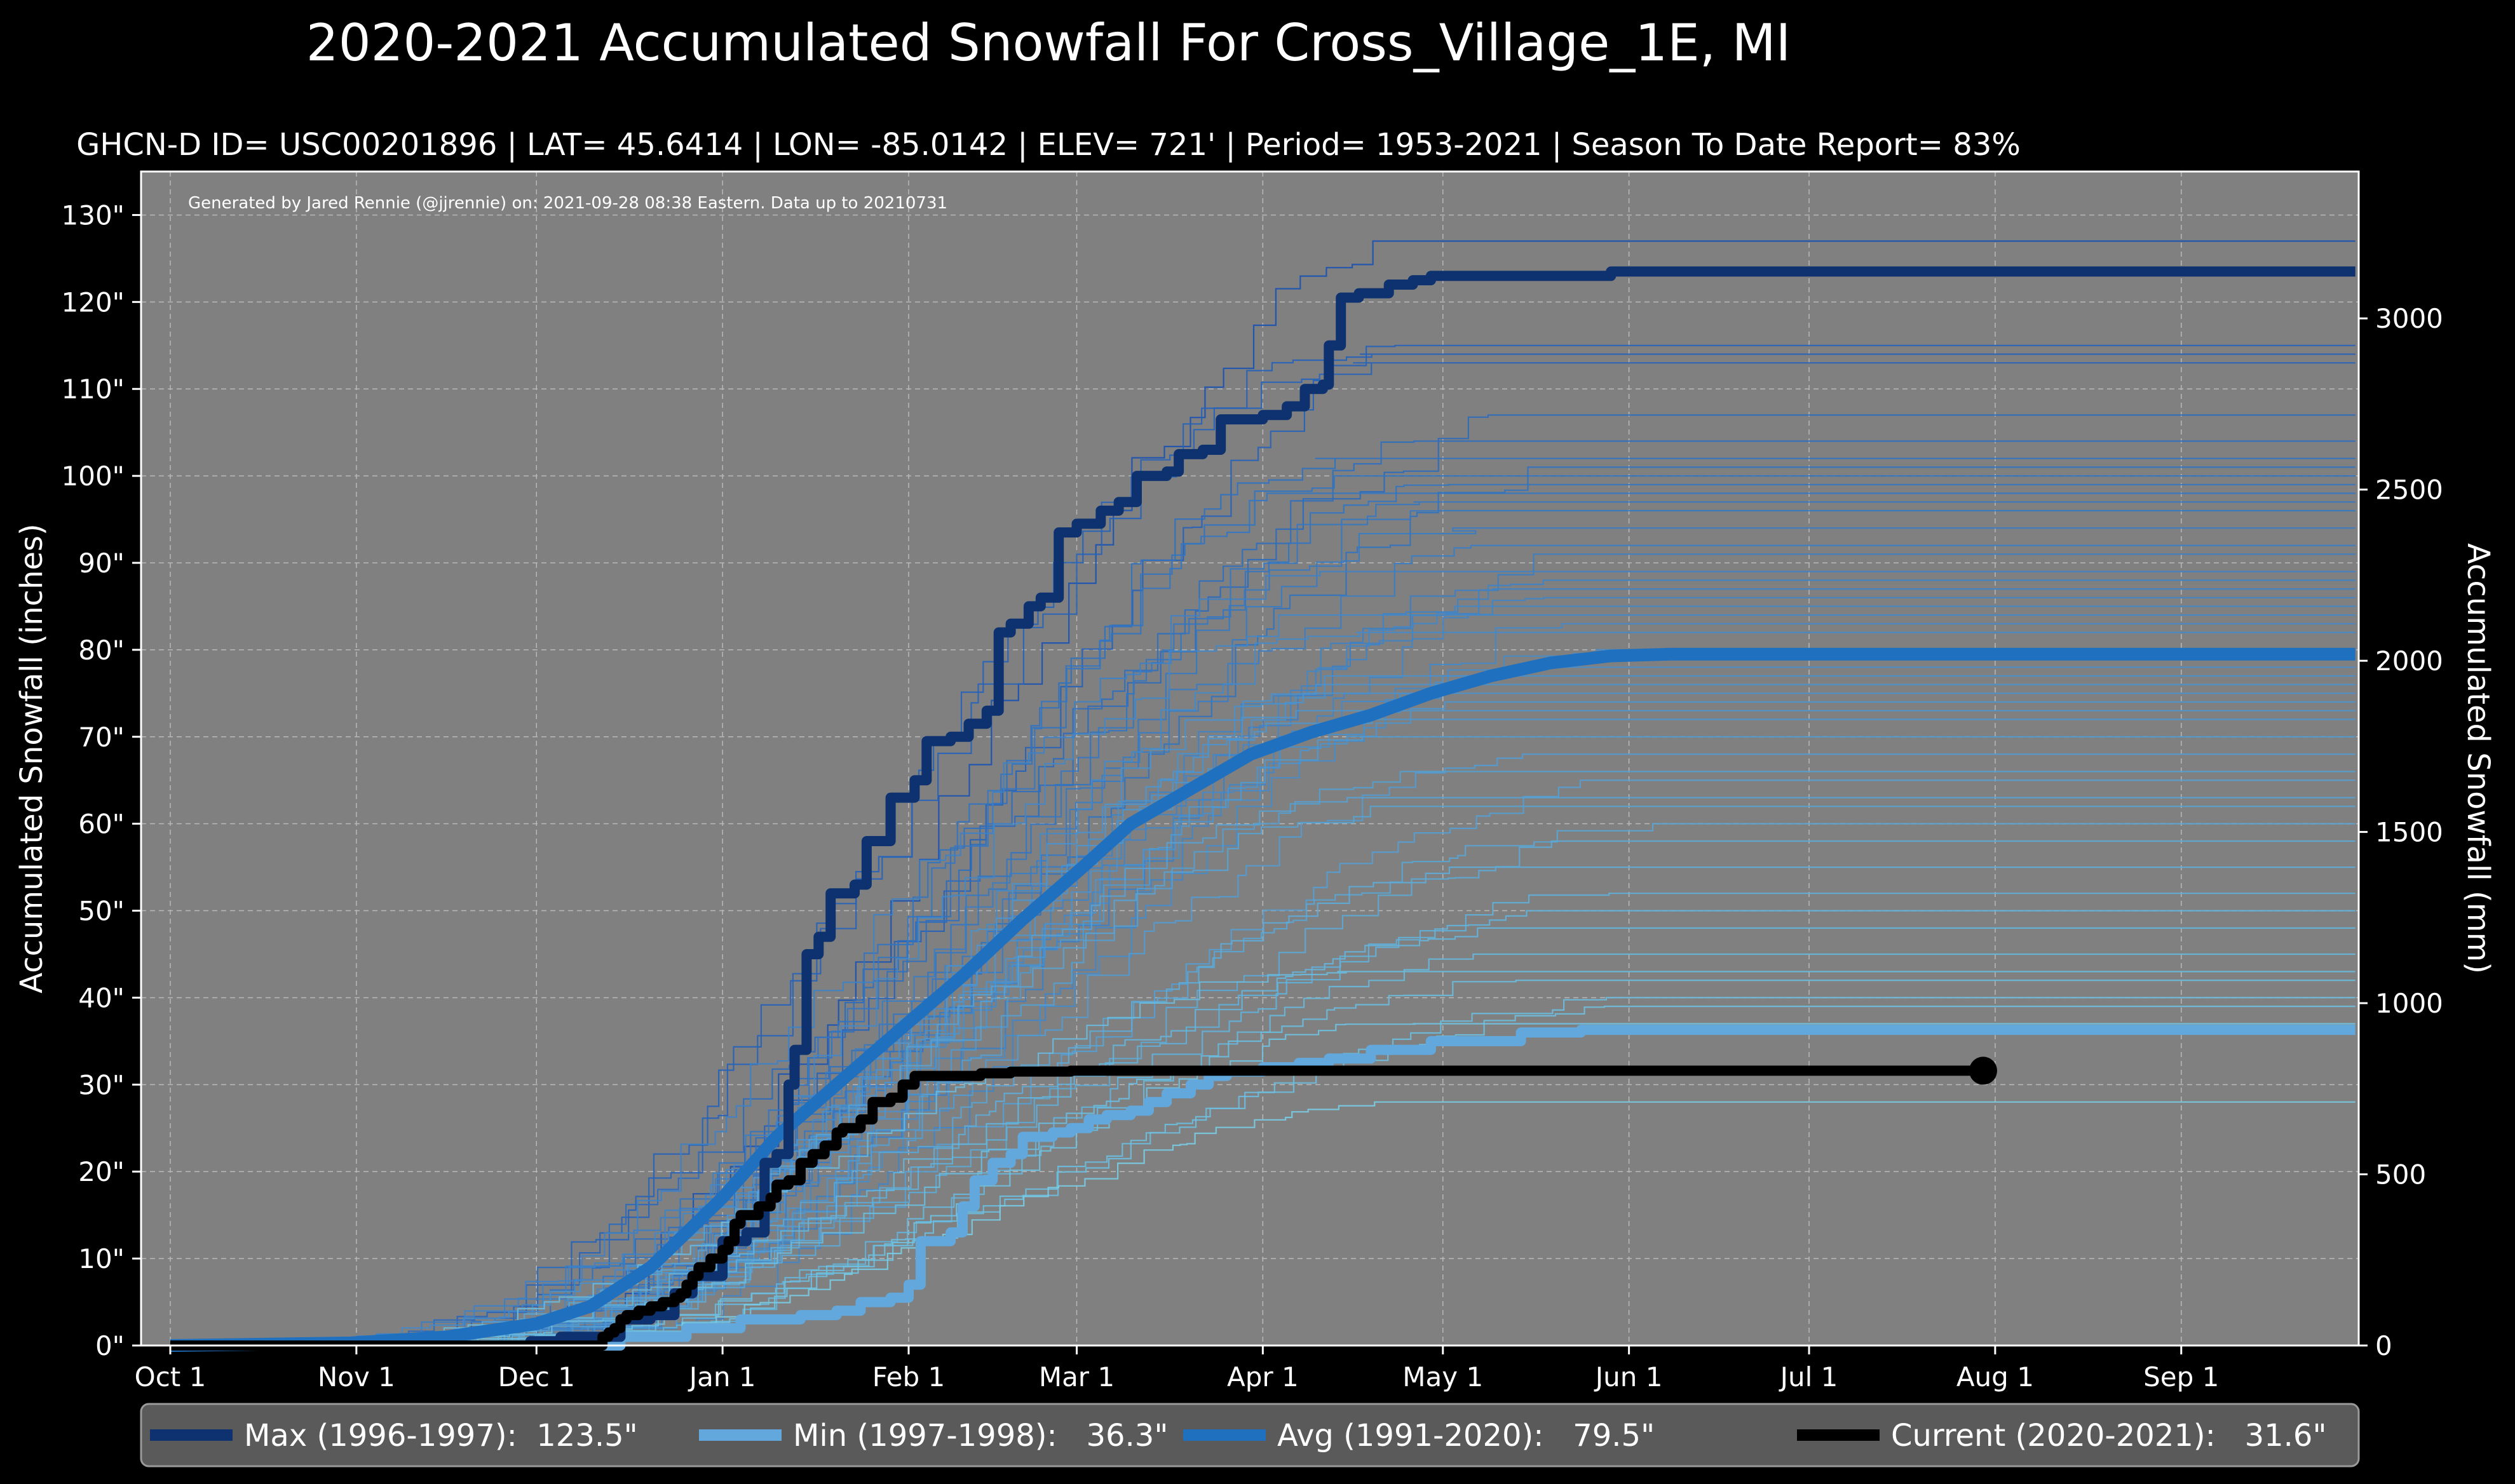  What do you see at coordinates (101, 650) in the screenshot?
I see `y-tick-label: 80"` at bounding box center [101, 650].